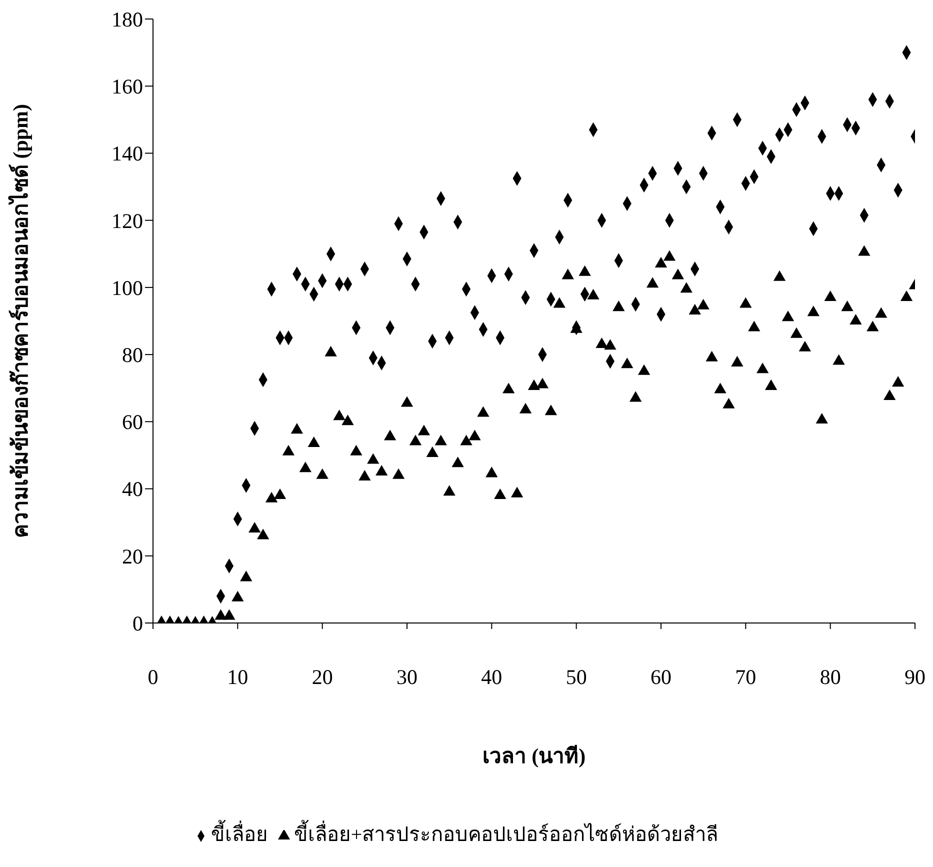 This screenshot has width=933, height=867. What do you see at coordinates (132, 355) in the screenshot?
I see `y-tick-label: 80` at bounding box center [132, 355].